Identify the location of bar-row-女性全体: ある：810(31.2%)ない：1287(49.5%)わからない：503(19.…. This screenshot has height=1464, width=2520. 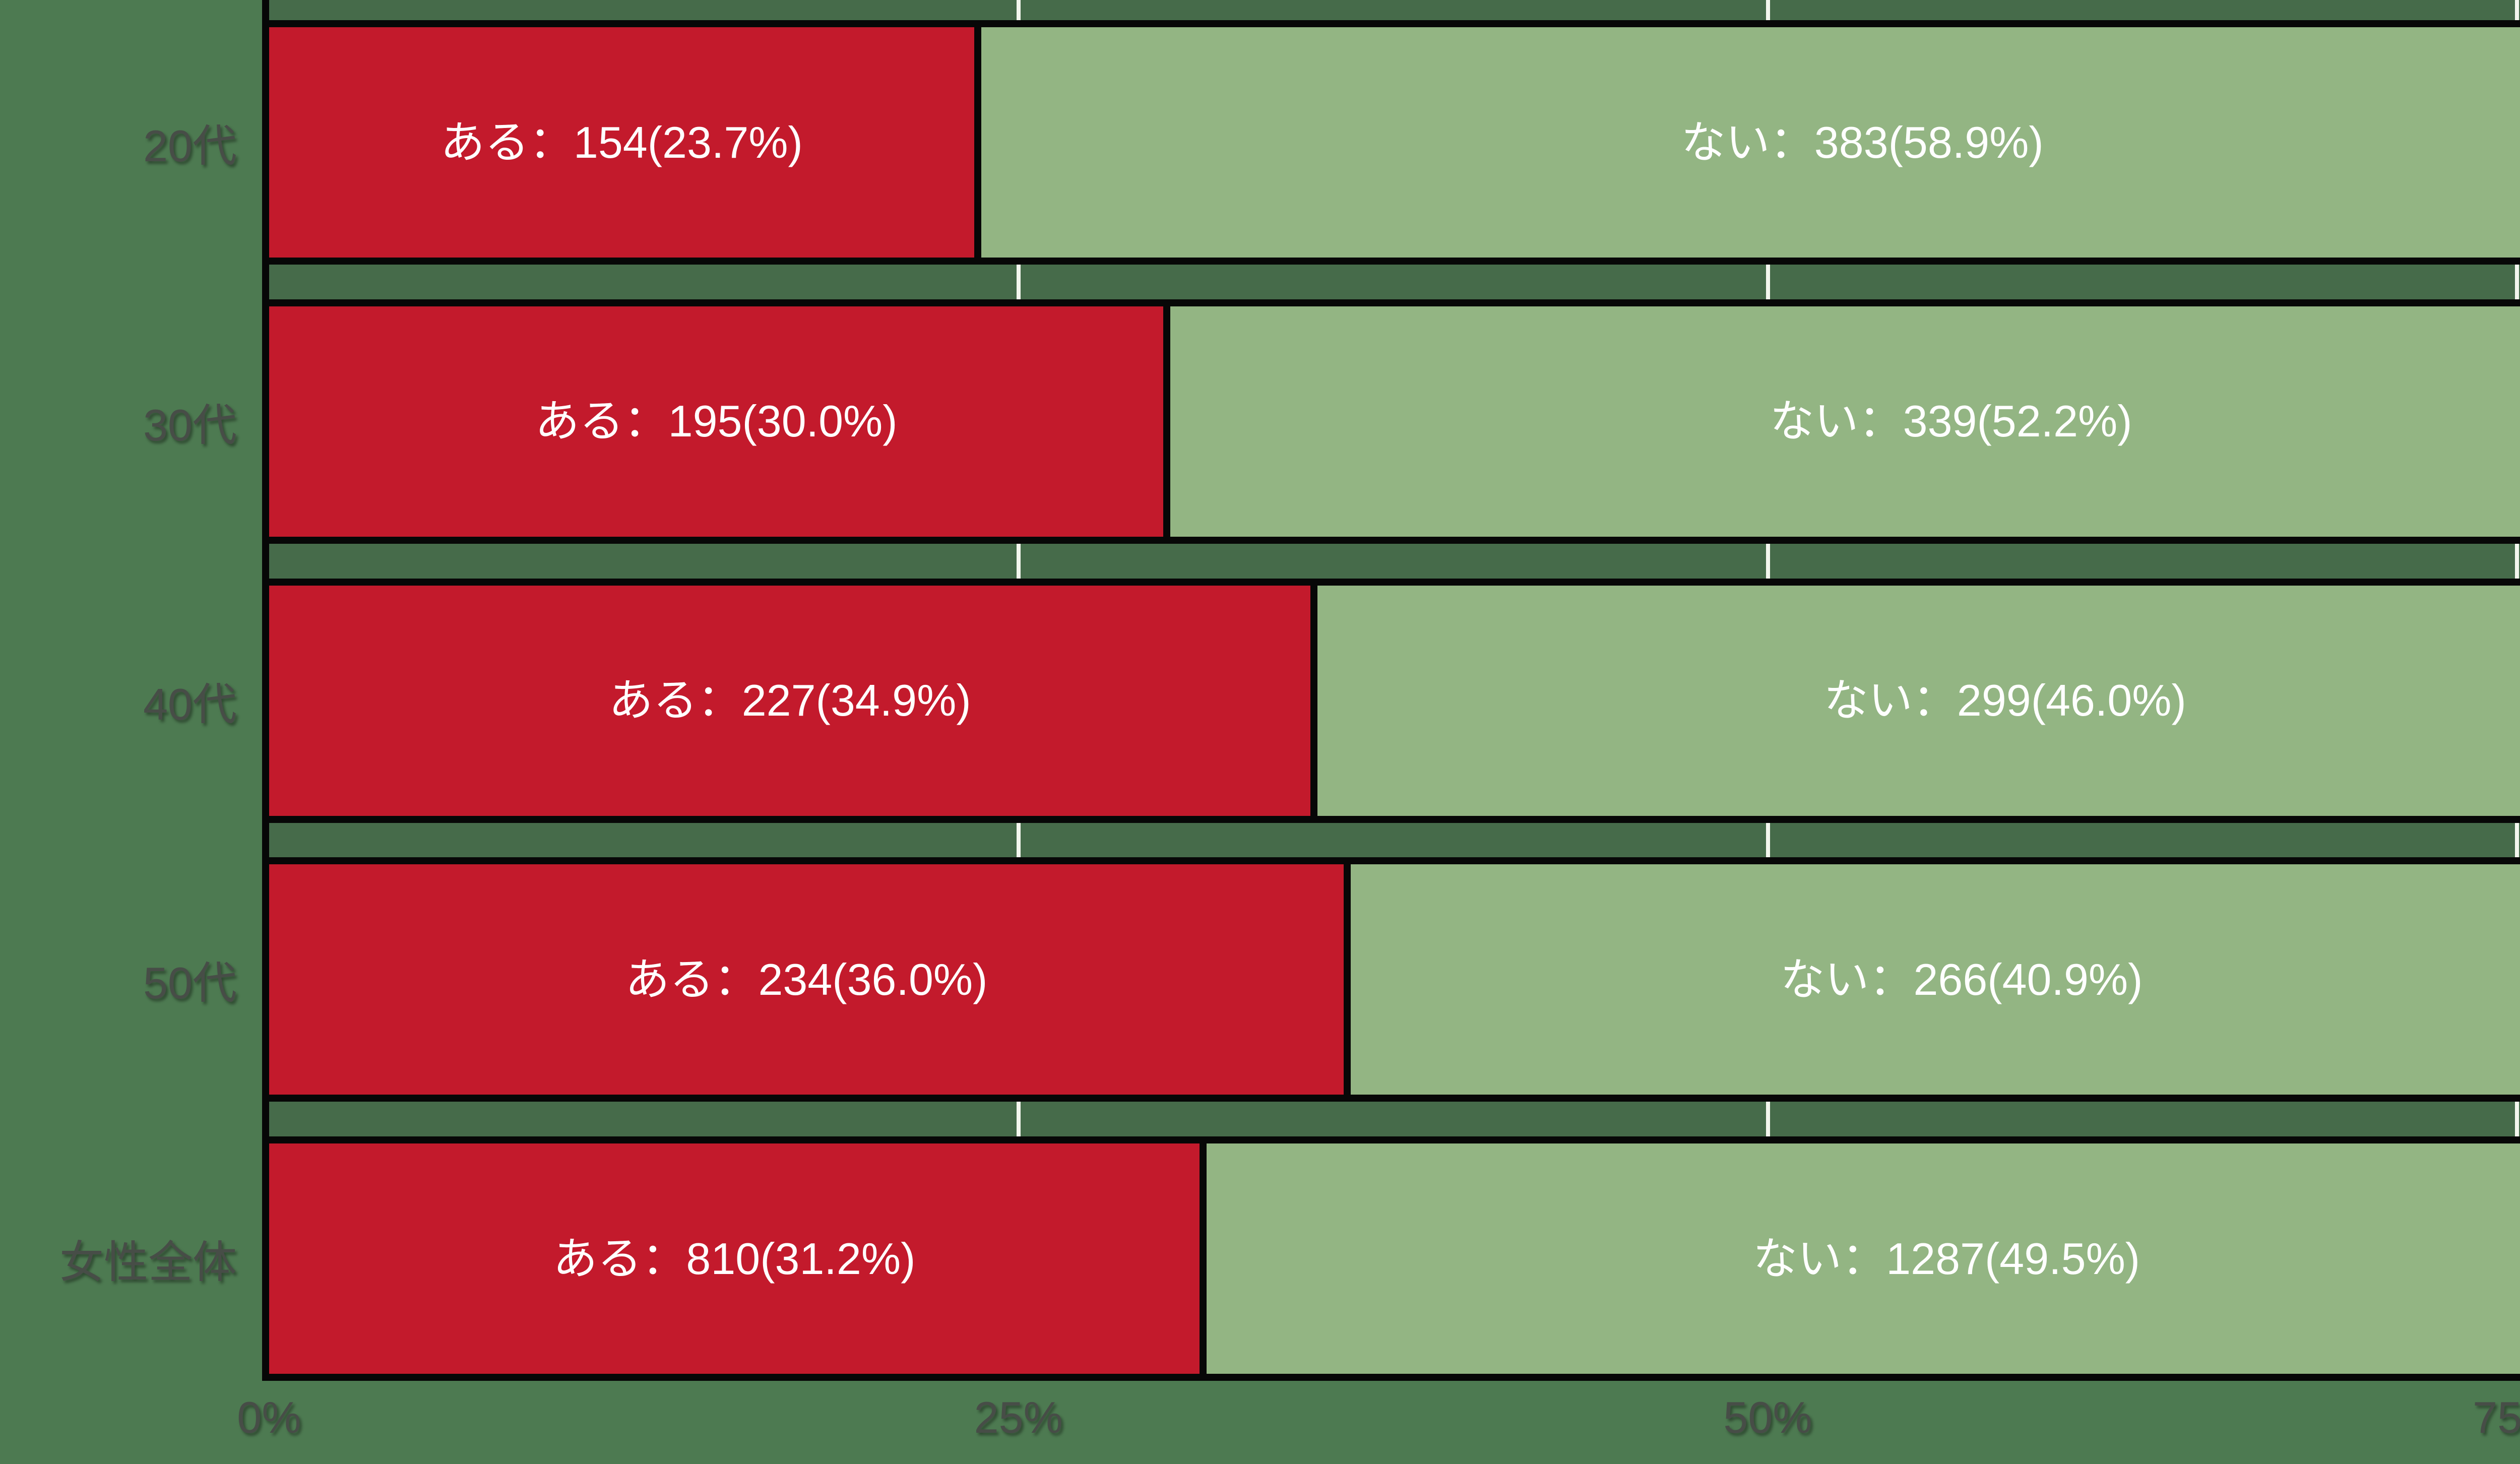
(1391, 1258).